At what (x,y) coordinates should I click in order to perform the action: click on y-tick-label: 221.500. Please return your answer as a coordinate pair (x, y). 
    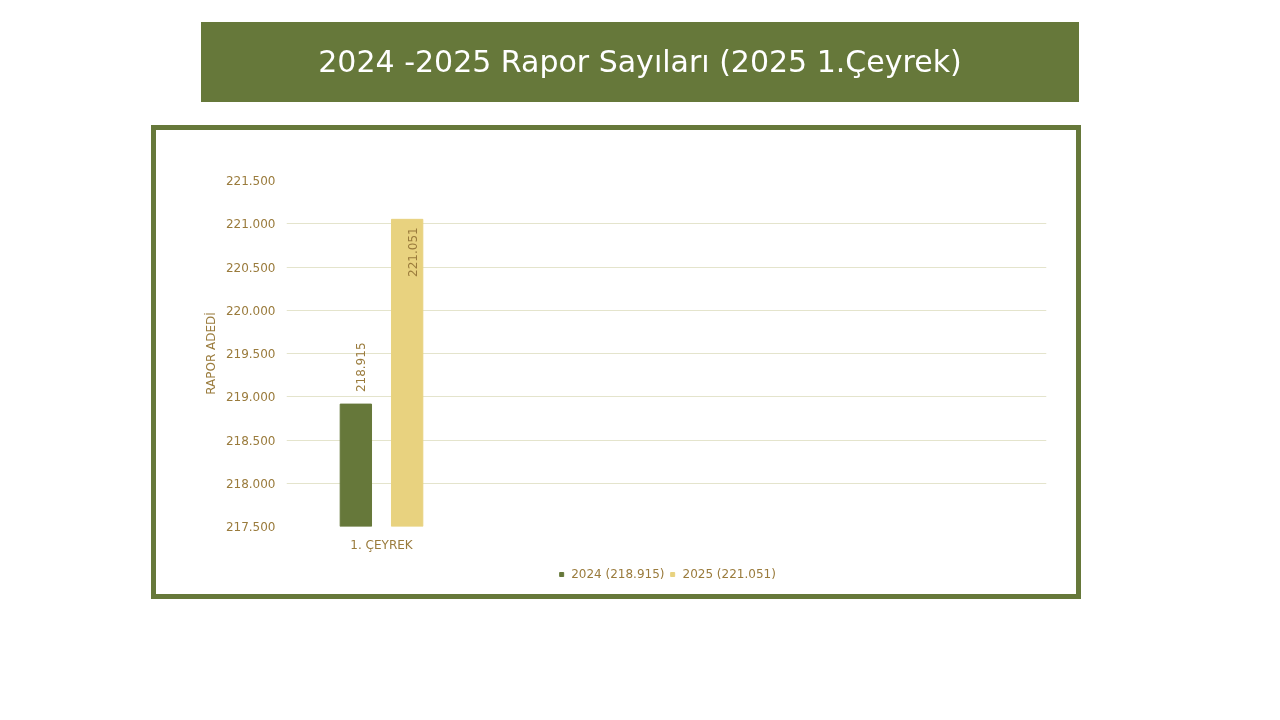
    Looking at the image, I should click on (250, 181).